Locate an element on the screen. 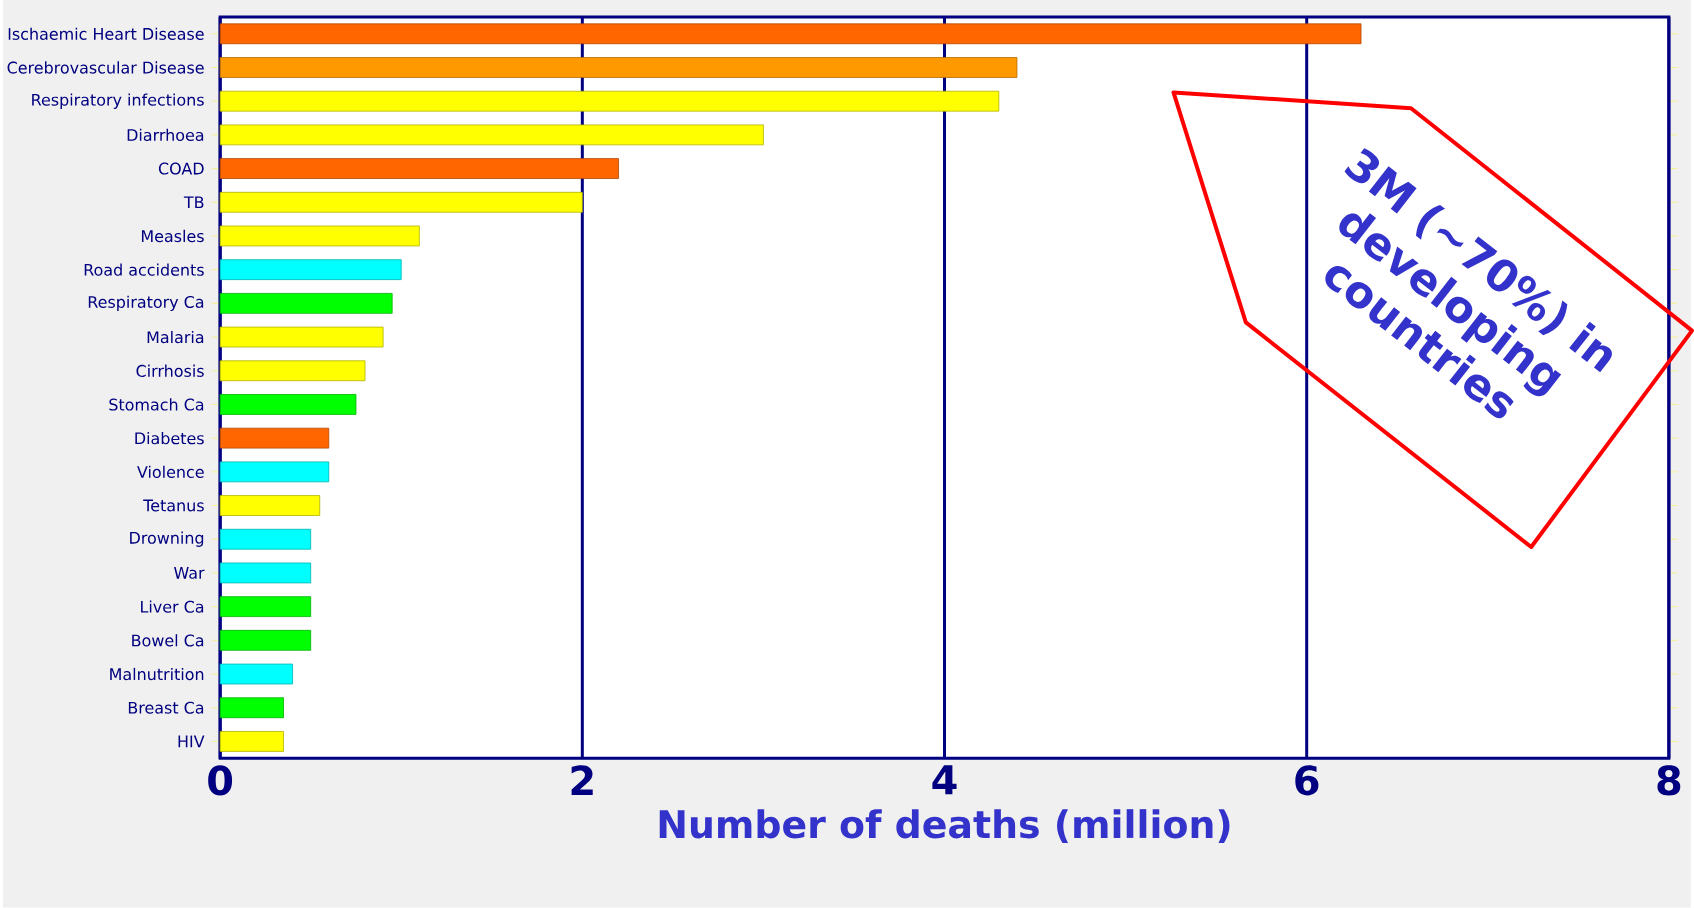 The width and height of the screenshot is (1694, 908). x-tick-label: 4 is located at coordinates (944, 780).